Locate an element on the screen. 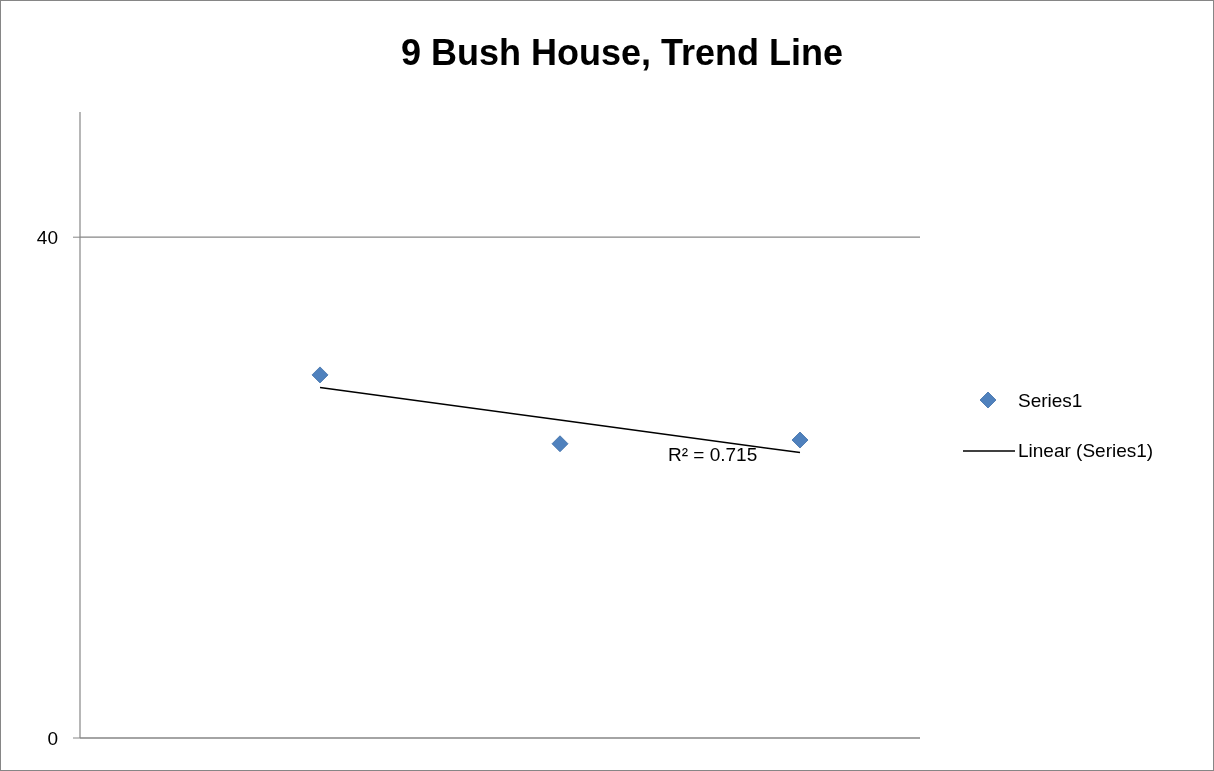 The width and height of the screenshot is (1214, 771). legend-label: Linear (Series1) is located at coordinates (1086, 450).